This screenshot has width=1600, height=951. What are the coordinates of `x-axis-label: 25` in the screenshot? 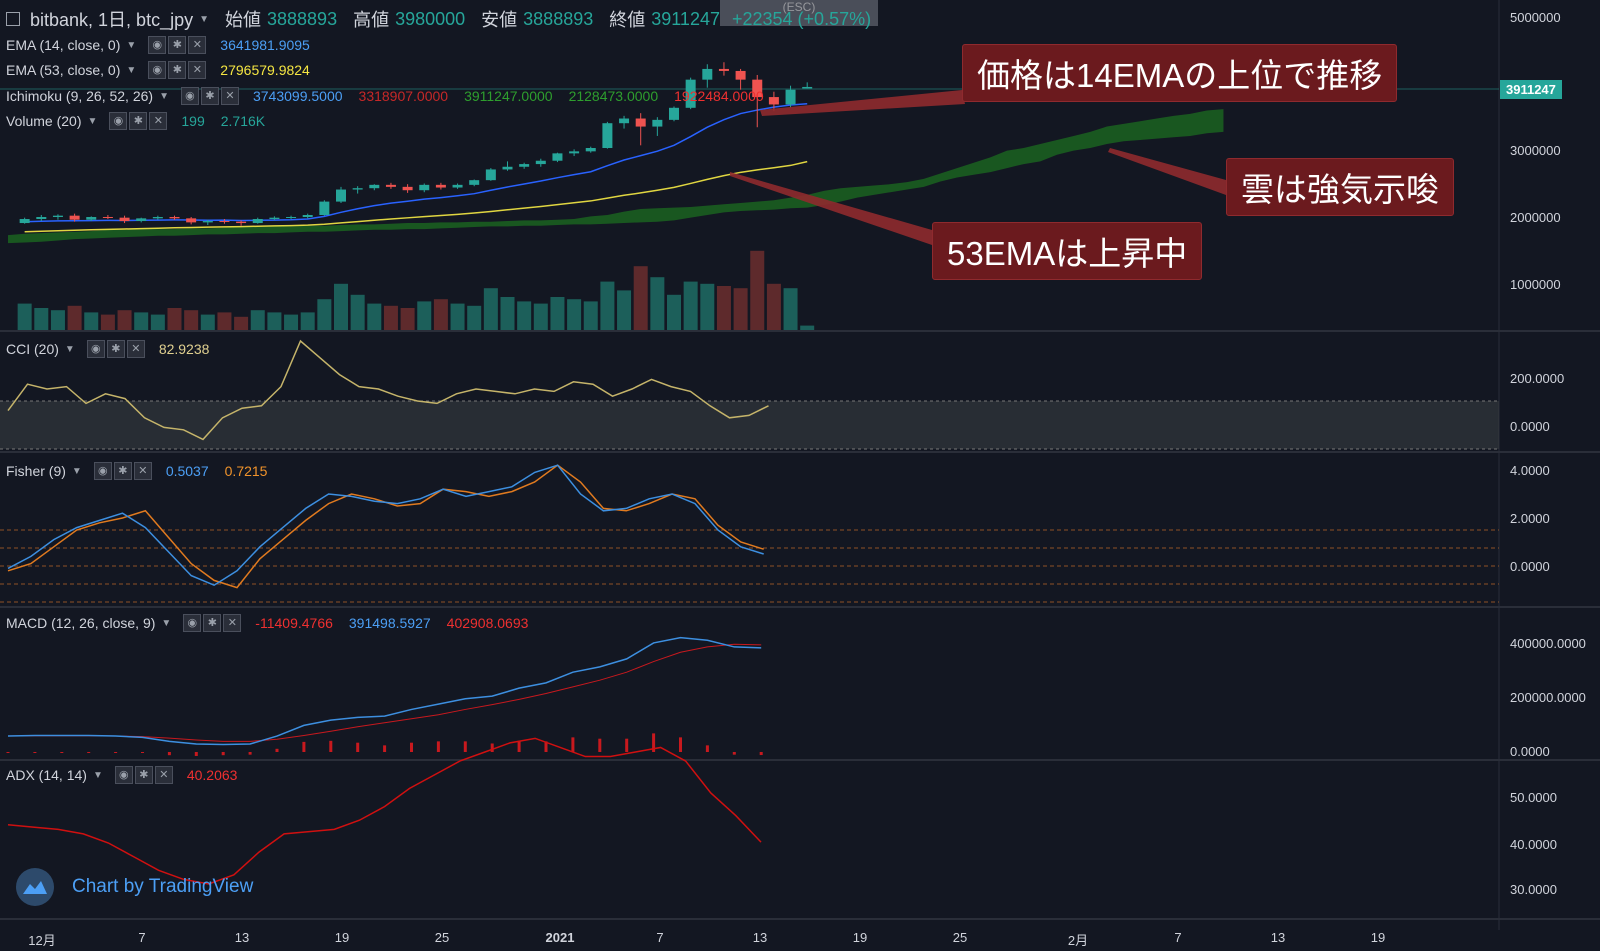 It's located at (960, 937).